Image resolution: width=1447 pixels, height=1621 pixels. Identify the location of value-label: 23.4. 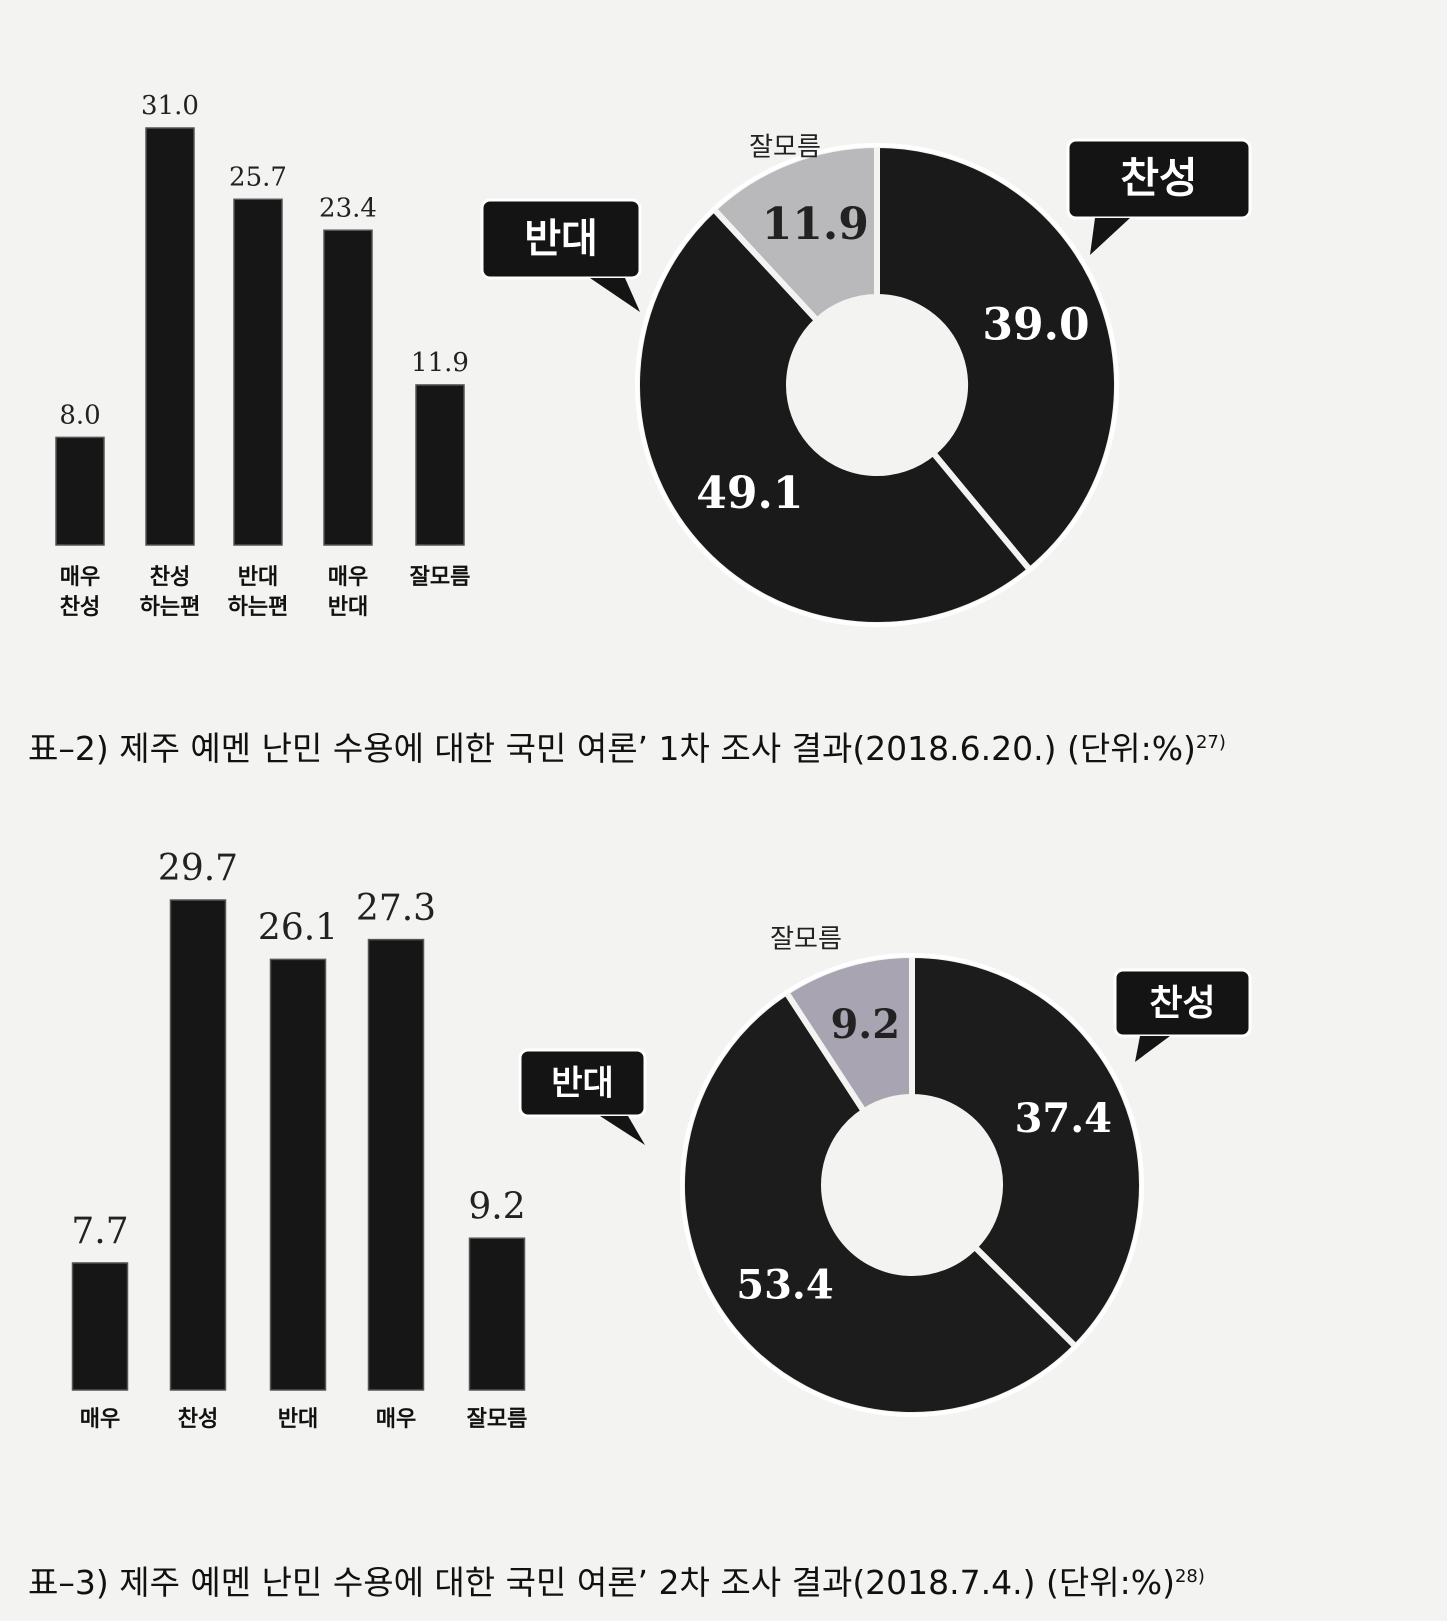
(348, 208).